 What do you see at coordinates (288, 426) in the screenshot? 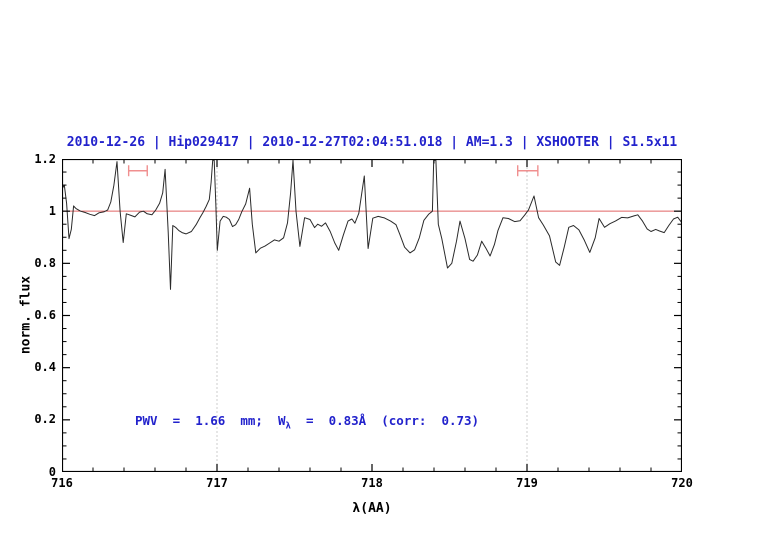
I see `pwv-annotation-lambda-subscript: λ` at bounding box center [288, 426].